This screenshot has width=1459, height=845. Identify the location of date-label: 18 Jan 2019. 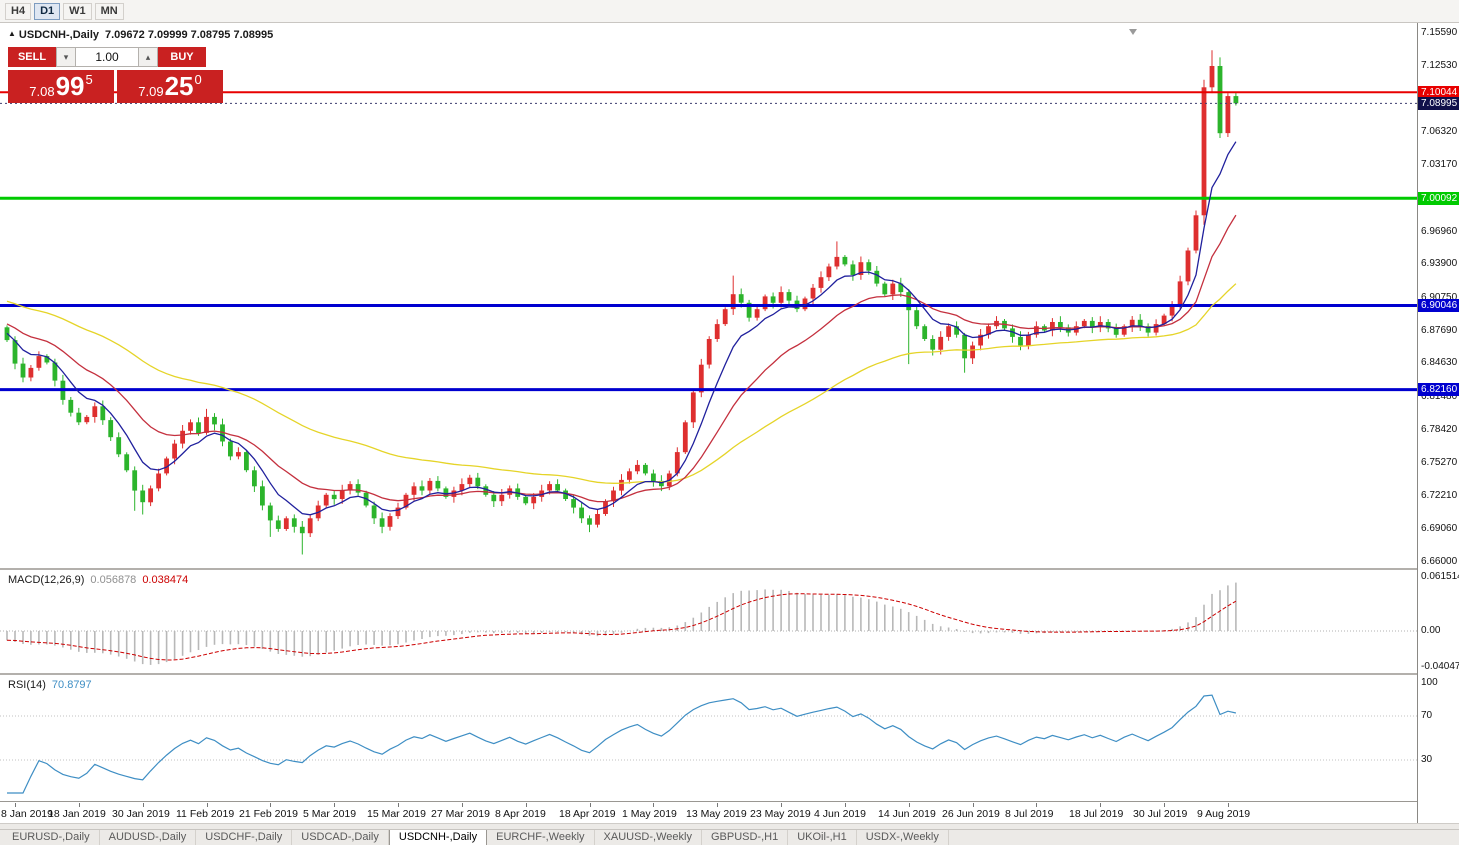
(77, 814).